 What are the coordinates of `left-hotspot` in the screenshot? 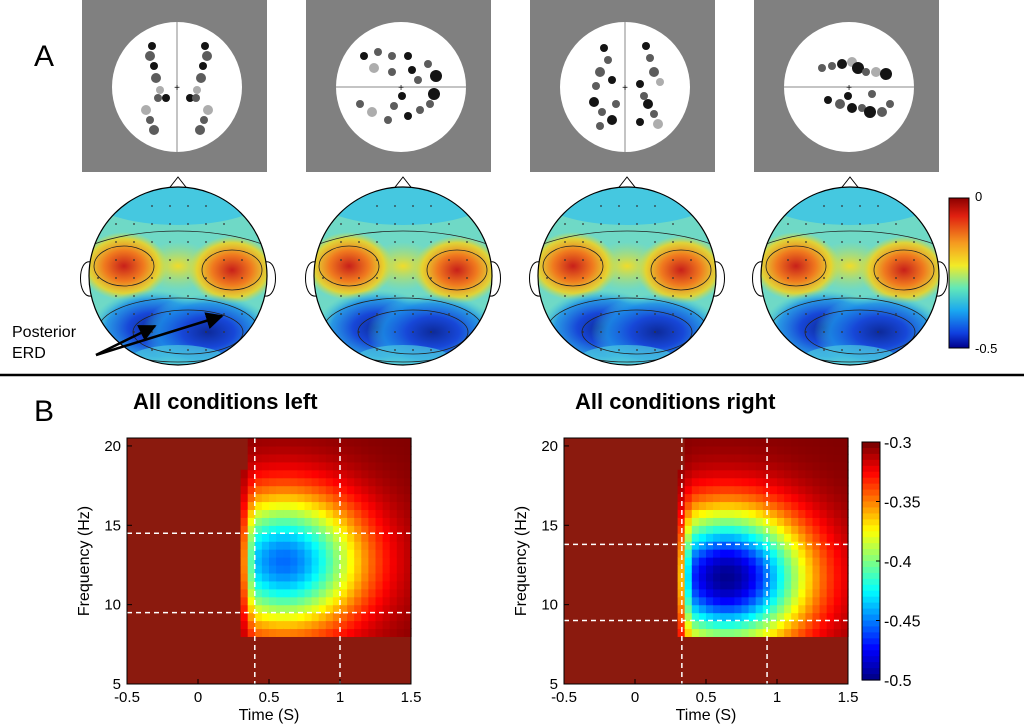 It's located at (353, 266).